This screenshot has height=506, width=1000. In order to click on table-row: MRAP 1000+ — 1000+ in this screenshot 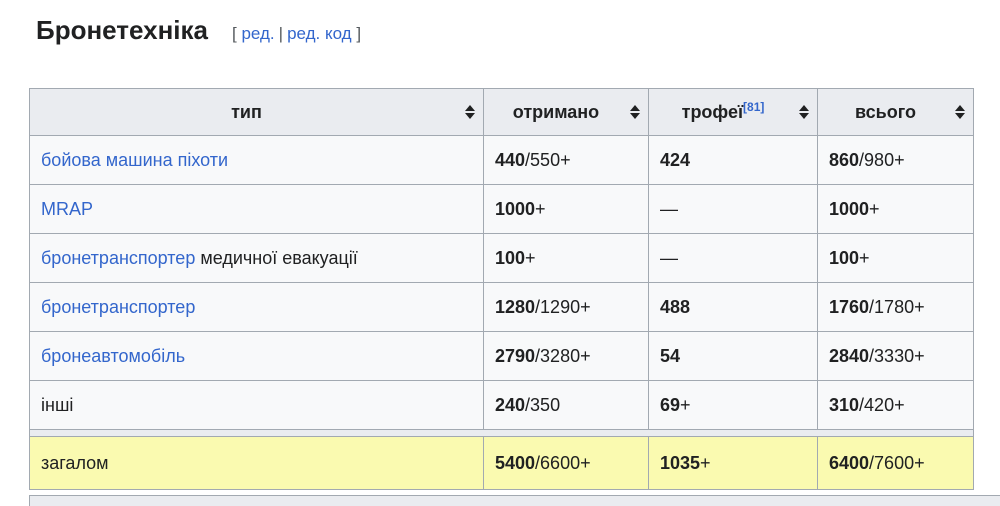, I will do `click(501, 209)`.